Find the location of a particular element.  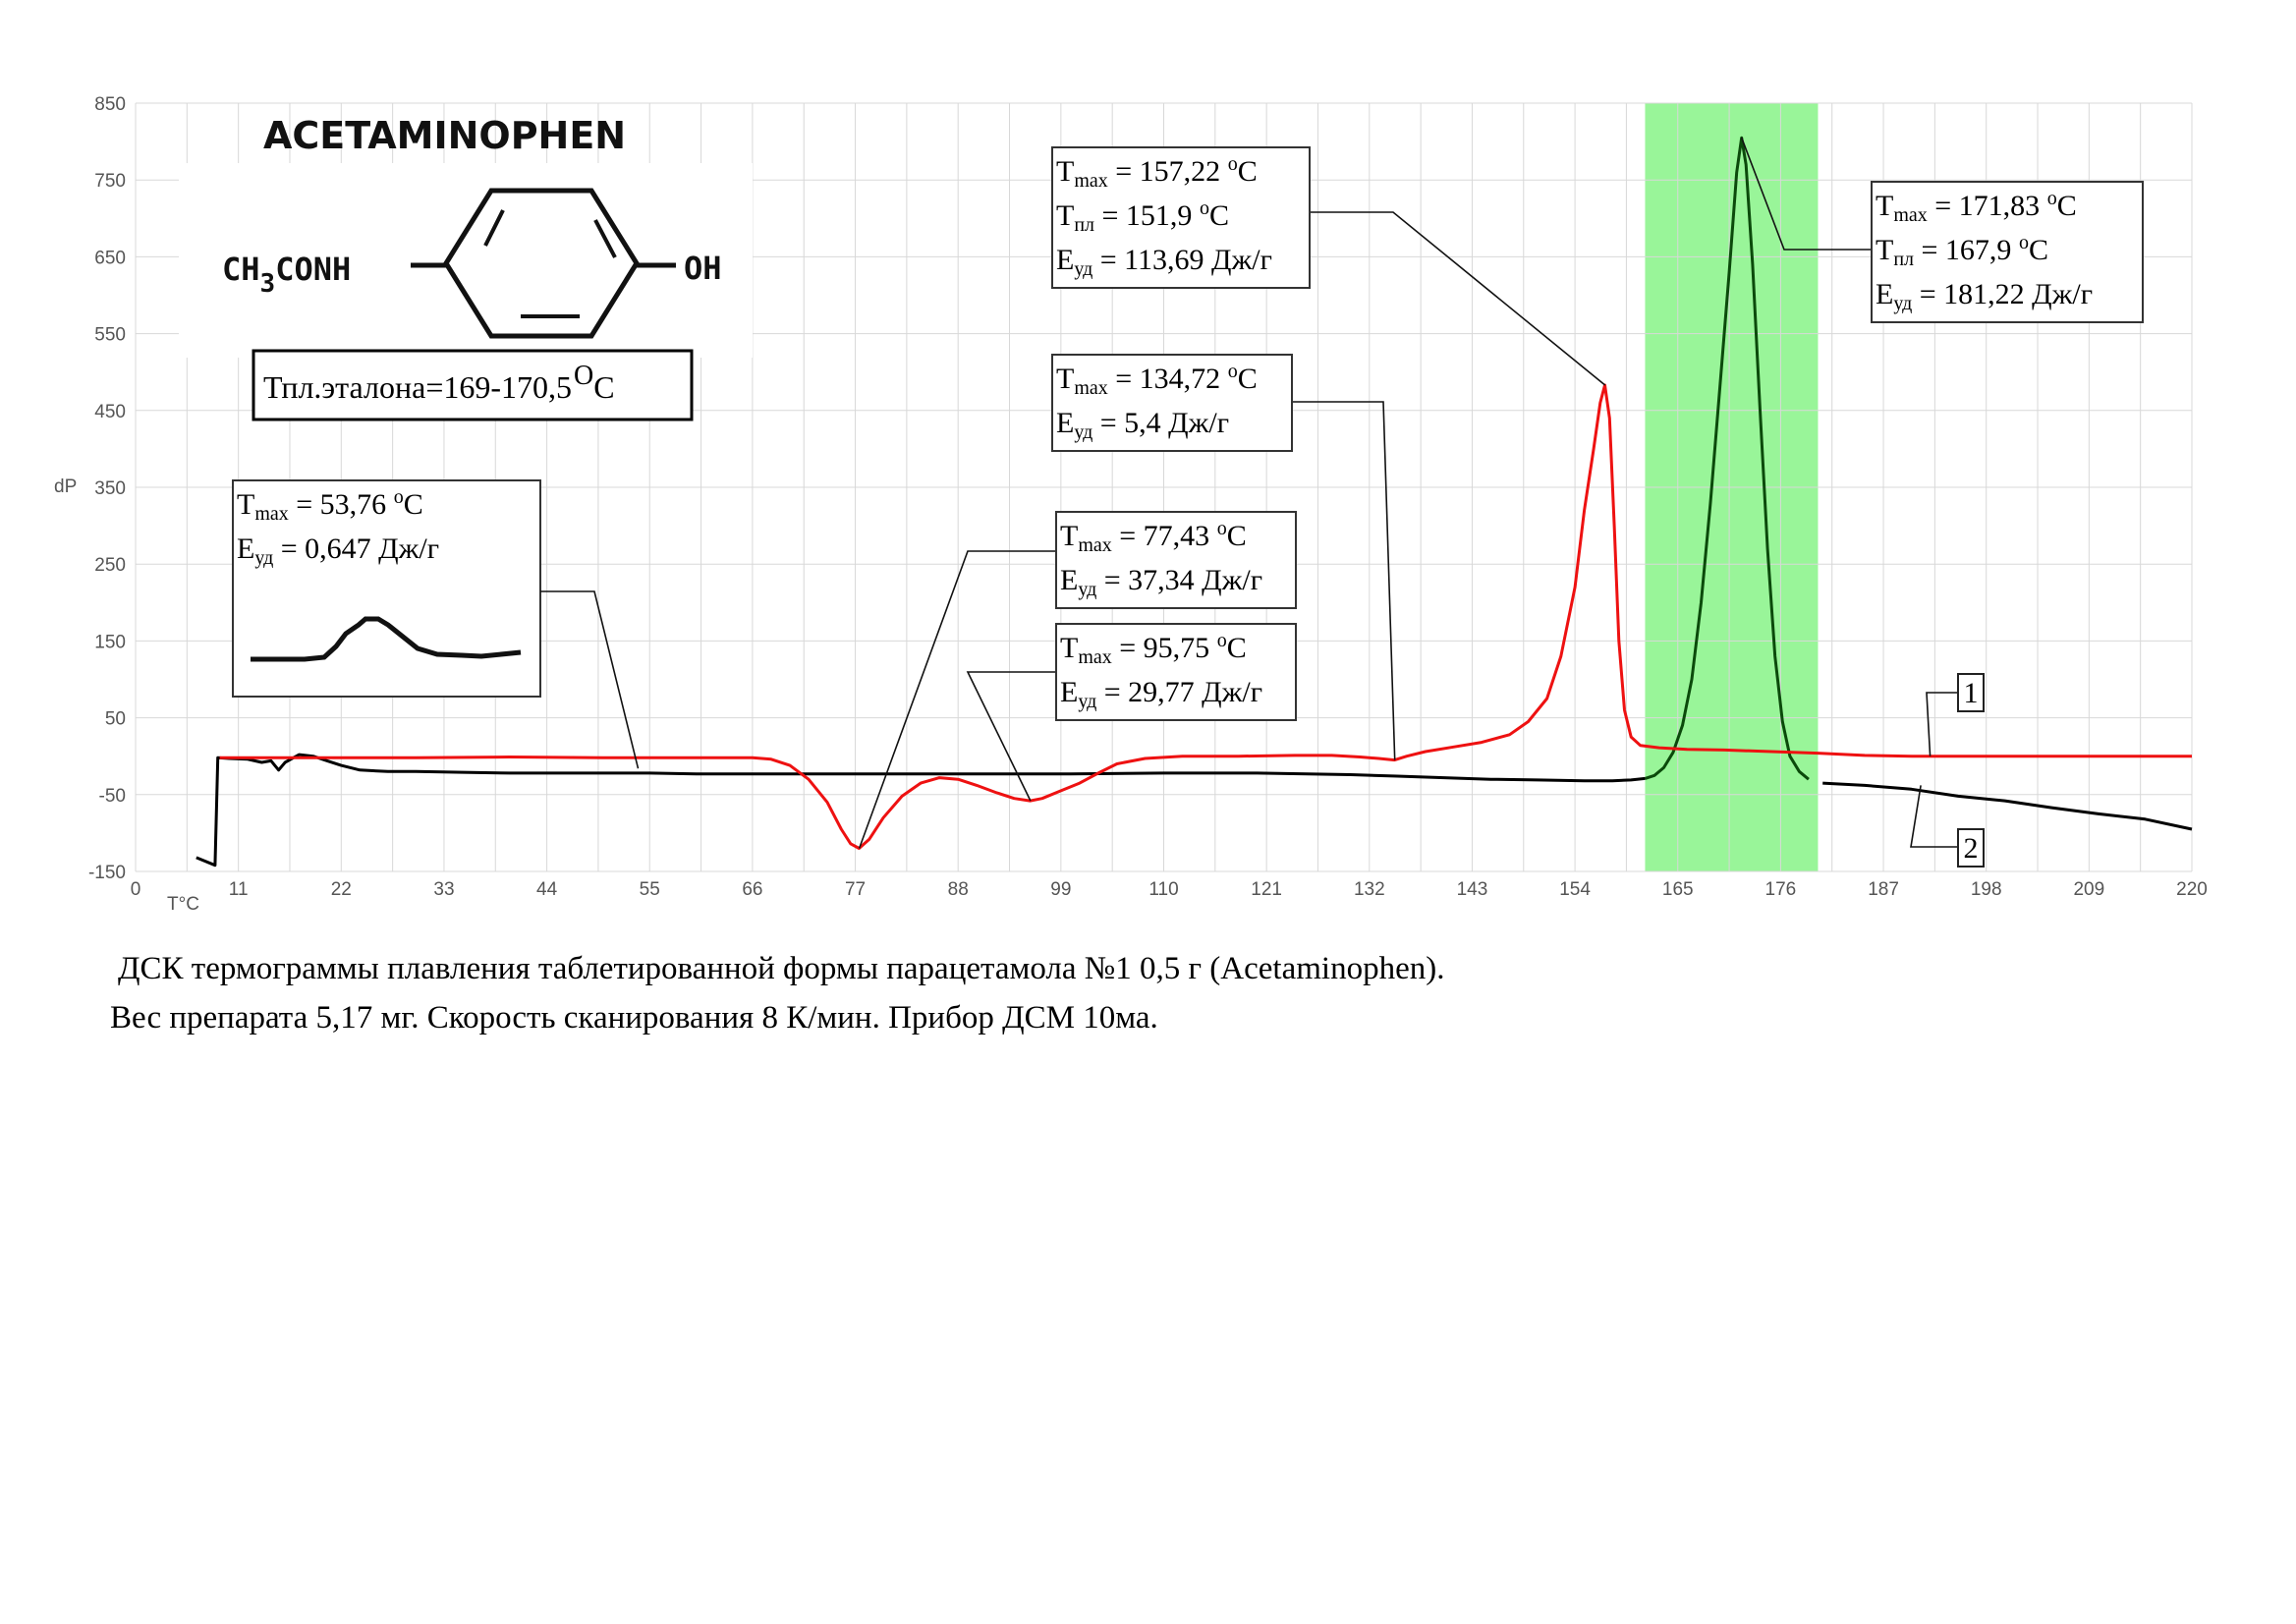

annotation-text-part: = 53,76 is located at coordinates (341, 504).